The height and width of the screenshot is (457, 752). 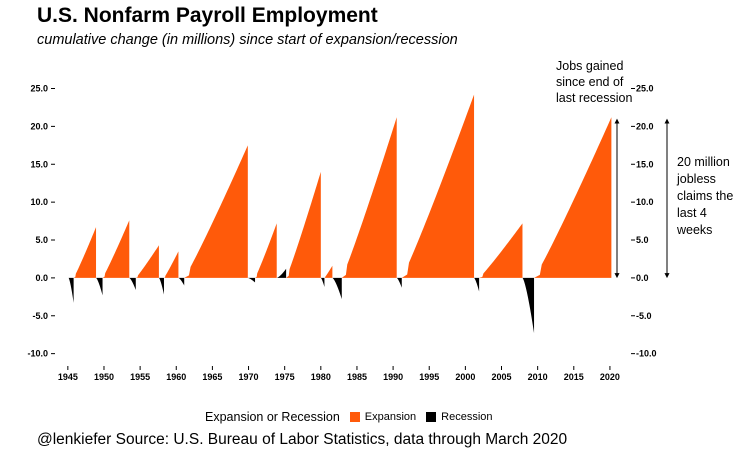 I want to click on x-tick-label-1: 1950, so click(x=104, y=377).